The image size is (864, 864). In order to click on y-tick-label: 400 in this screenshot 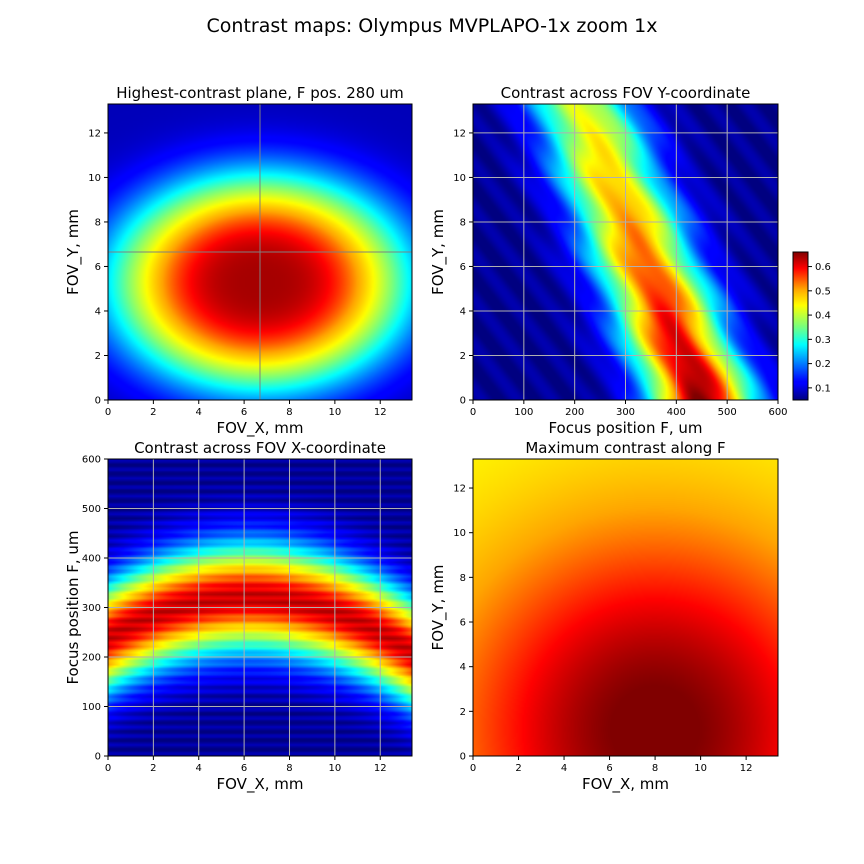, I will do `click(91, 559)`.